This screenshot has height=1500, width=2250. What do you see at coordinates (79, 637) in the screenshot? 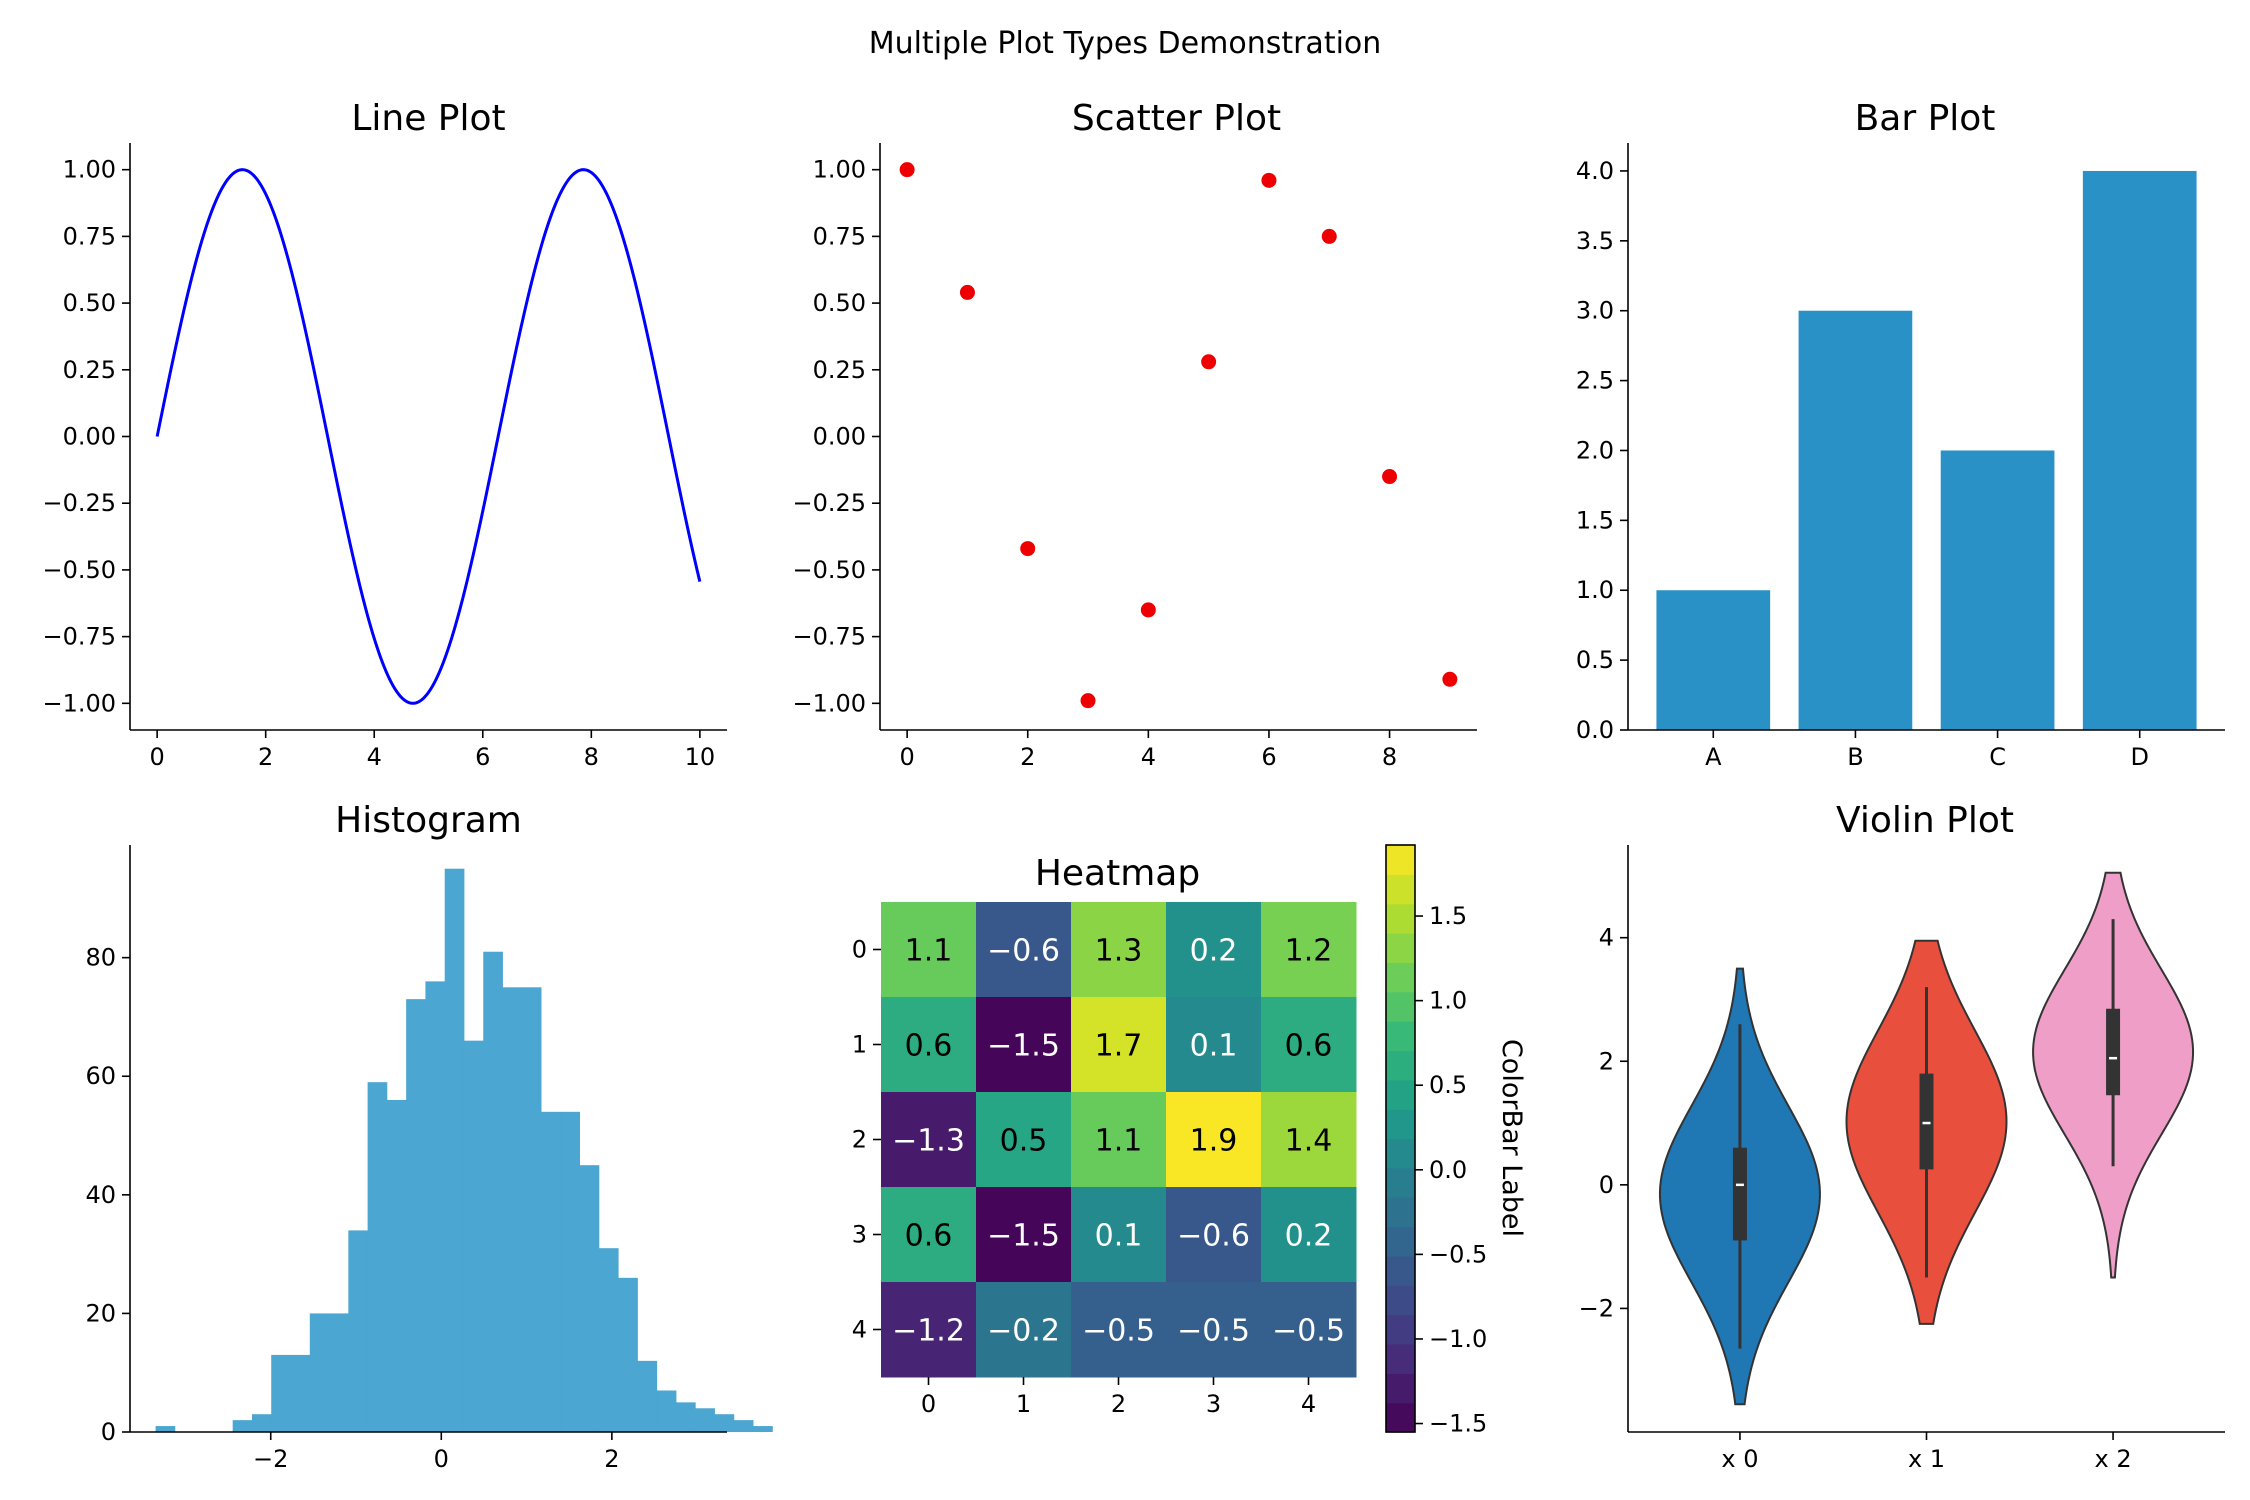
I see `y-tick-label: −0.75` at bounding box center [79, 637].